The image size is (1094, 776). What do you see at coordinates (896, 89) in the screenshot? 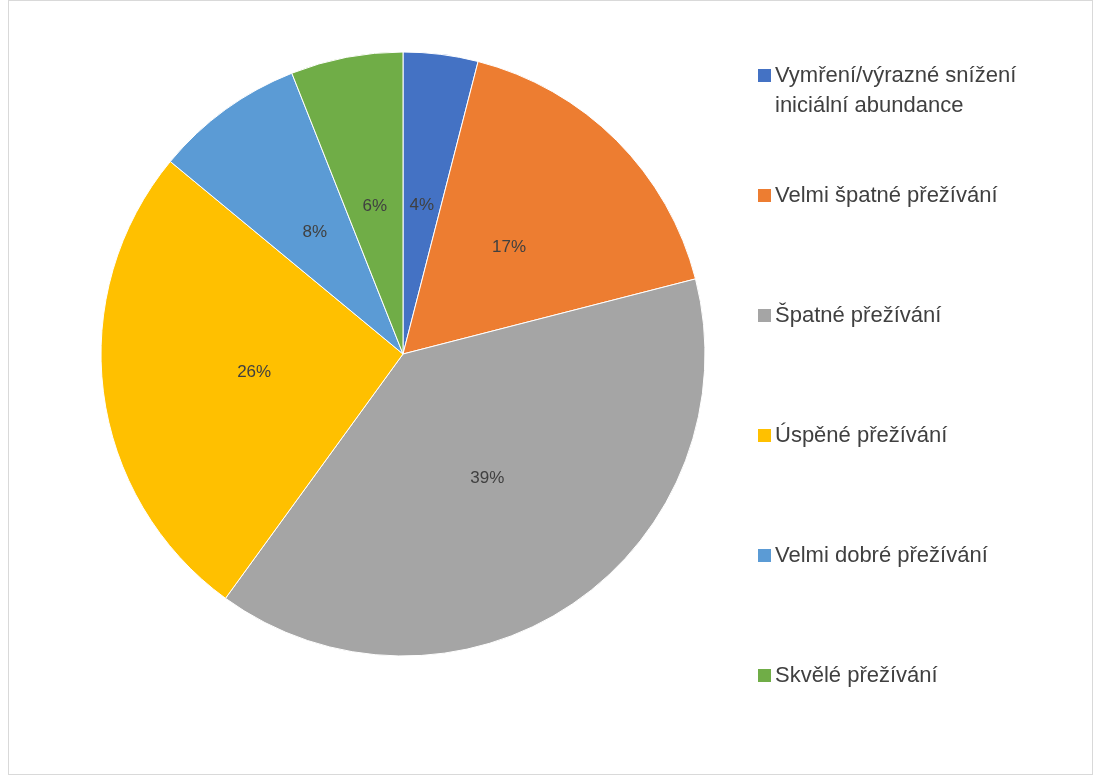
I see `legend-label: Vymření/výrazné snížení iniciální abundance` at bounding box center [896, 89].